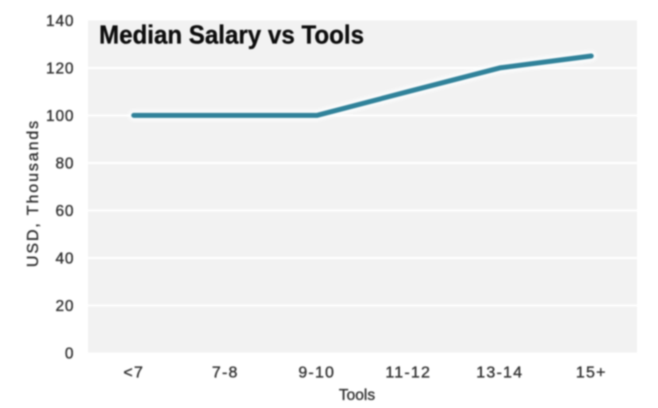 Image resolution: width=658 pixels, height=408 pixels. Describe the element at coordinates (64, 211) in the screenshot. I see `svg-text: 60` at that location.